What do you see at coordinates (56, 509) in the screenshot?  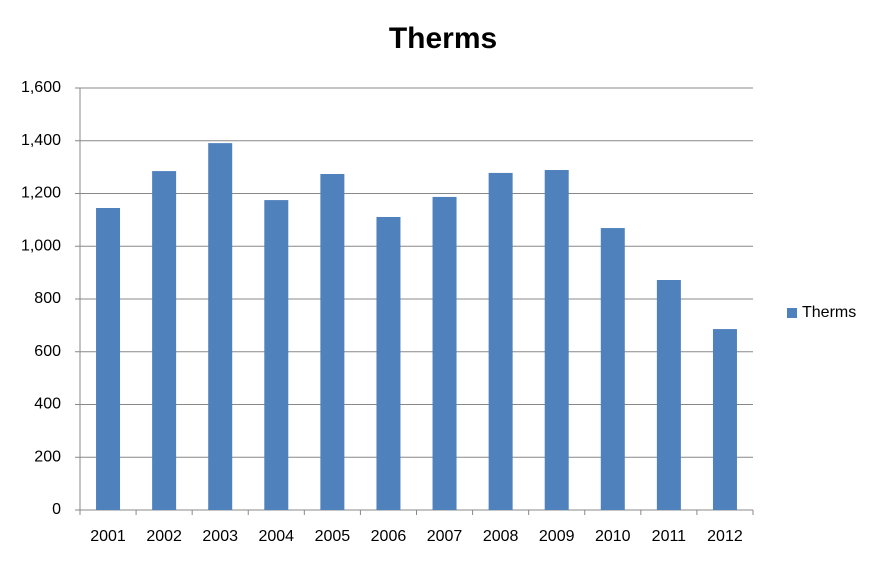 I see `y-tick-label: 0` at bounding box center [56, 509].